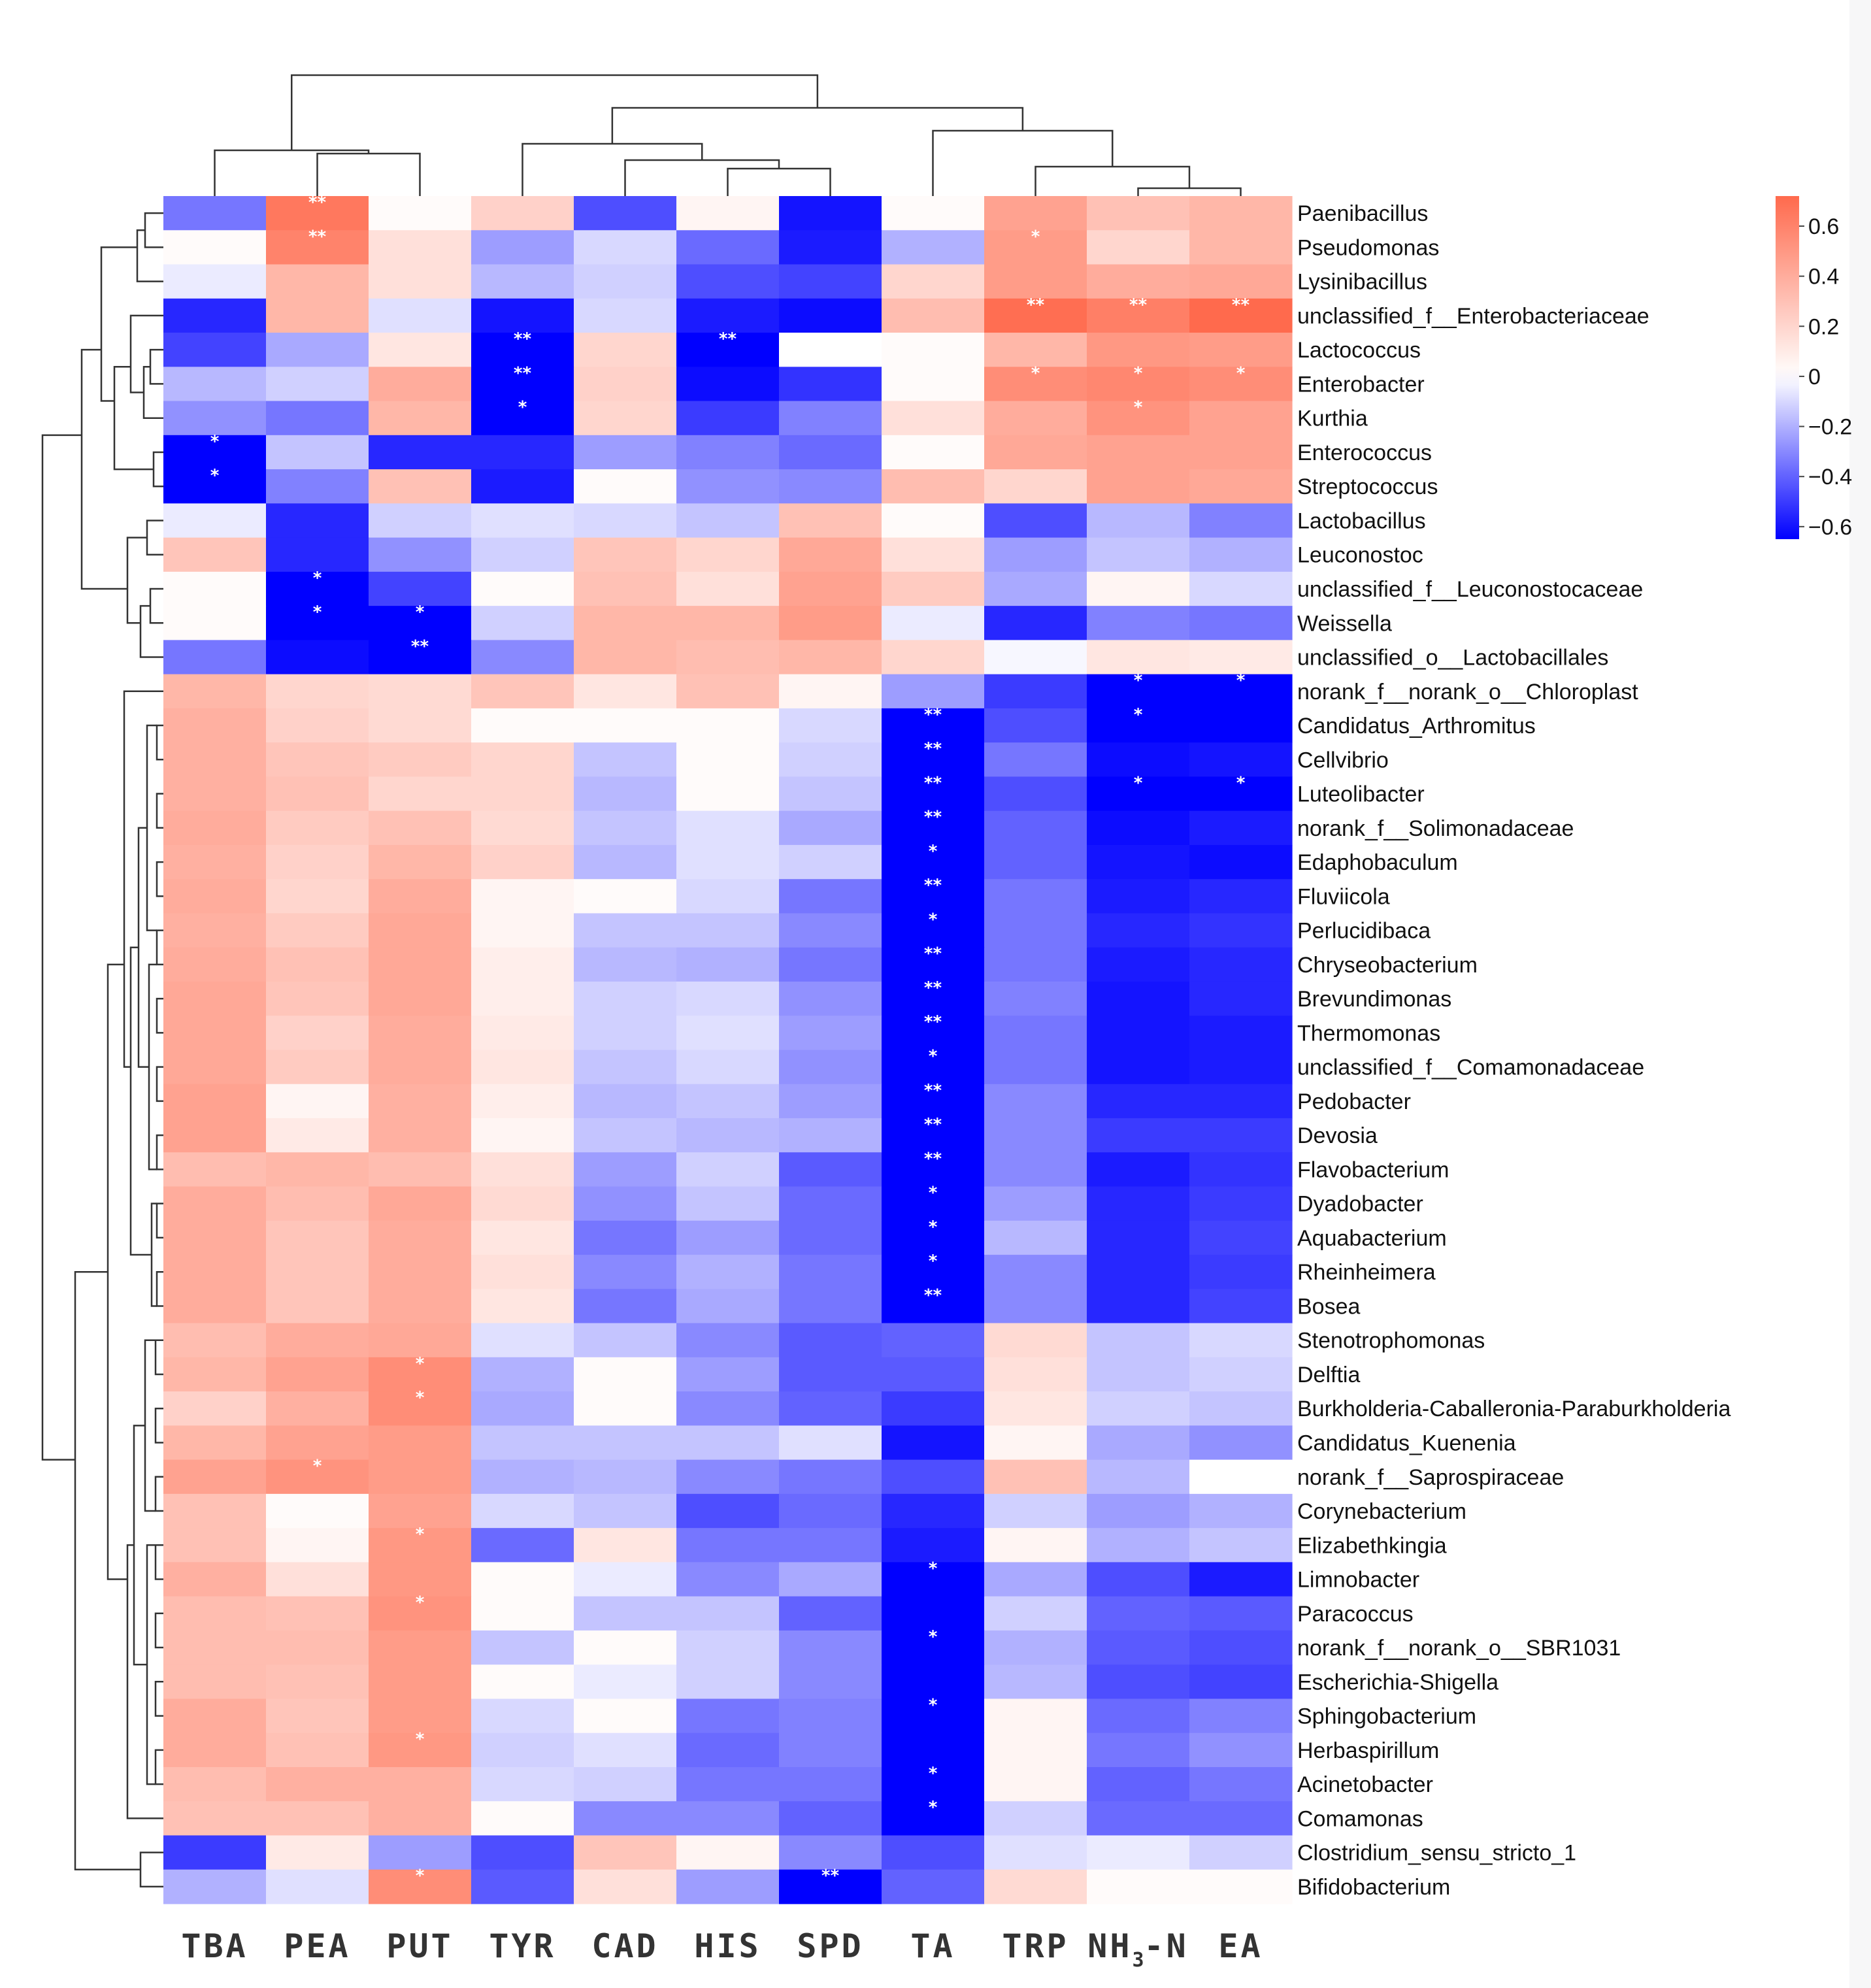 The image size is (1871, 1988). What do you see at coordinates (1830, 527) in the screenshot?
I see `color-scale-tick-label: −0.6` at bounding box center [1830, 527].